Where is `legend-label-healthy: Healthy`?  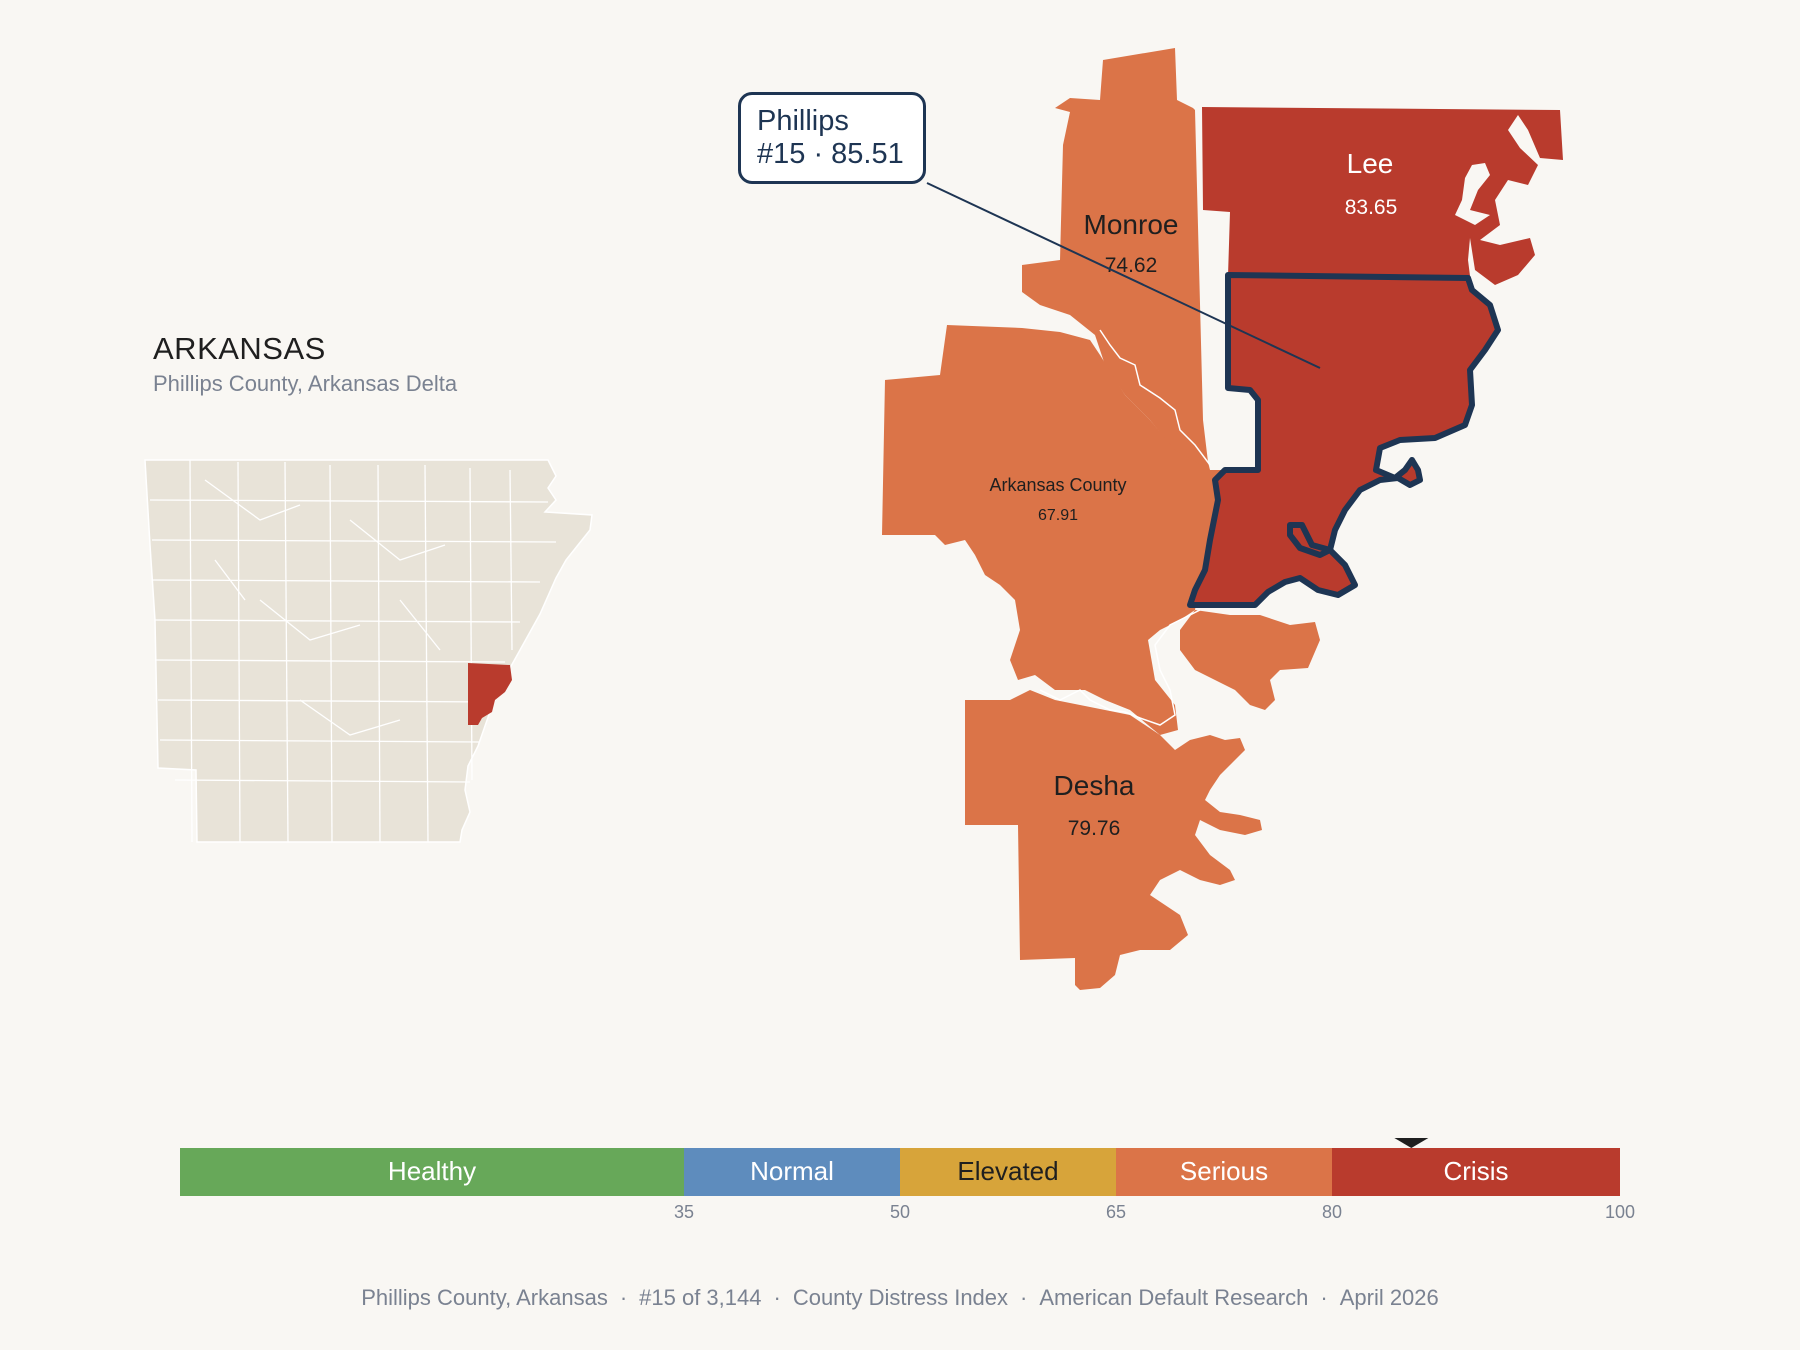 legend-label-healthy: Healthy is located at coordinates (432, 1171).